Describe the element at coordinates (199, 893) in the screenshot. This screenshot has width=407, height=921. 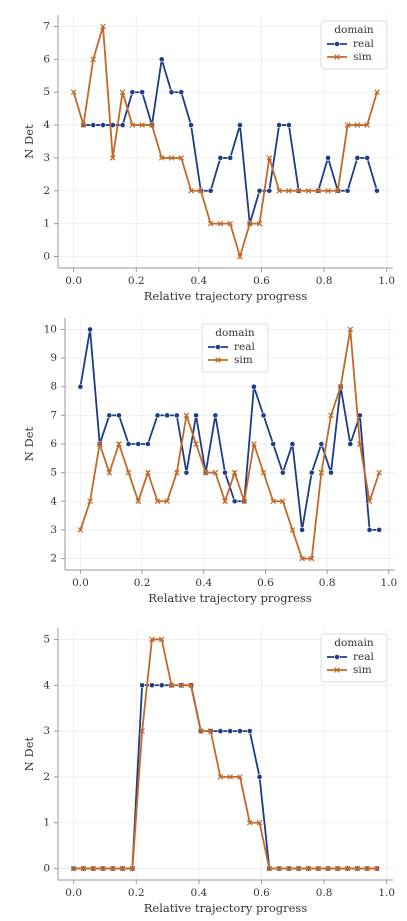
I see `x-tick-label: 0.4` at that location.